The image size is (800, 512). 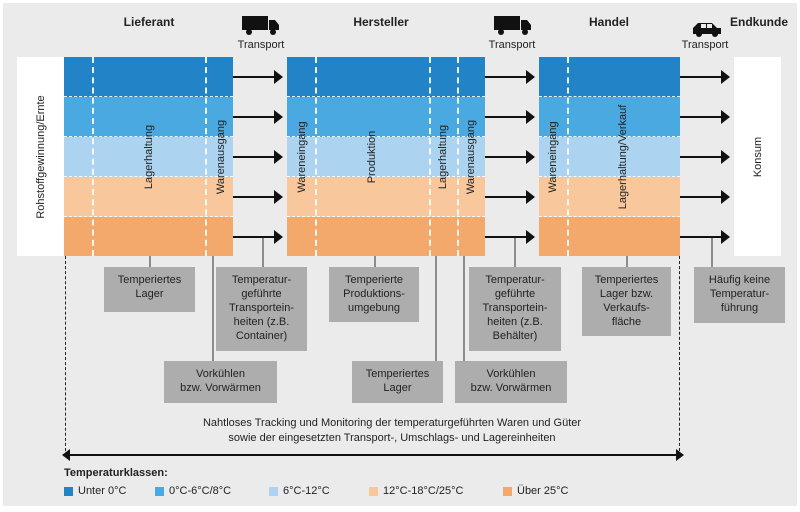 What do you see at coordinates (626, 301) in the screenshot?
I see `info-box: Temperiertes Lager bzw. Verkaufs- fläche` at bounding box center [626, 301].